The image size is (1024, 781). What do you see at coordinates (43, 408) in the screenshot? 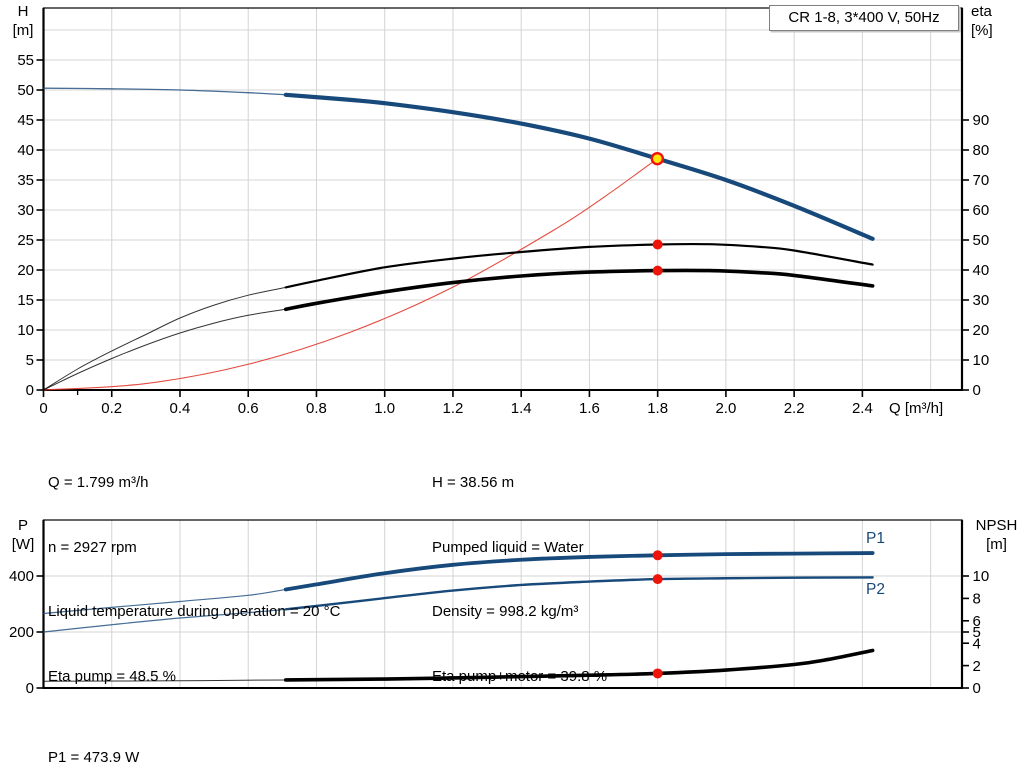
I see `x-axis-tick-label: 0` at bounding box center [43, 408].